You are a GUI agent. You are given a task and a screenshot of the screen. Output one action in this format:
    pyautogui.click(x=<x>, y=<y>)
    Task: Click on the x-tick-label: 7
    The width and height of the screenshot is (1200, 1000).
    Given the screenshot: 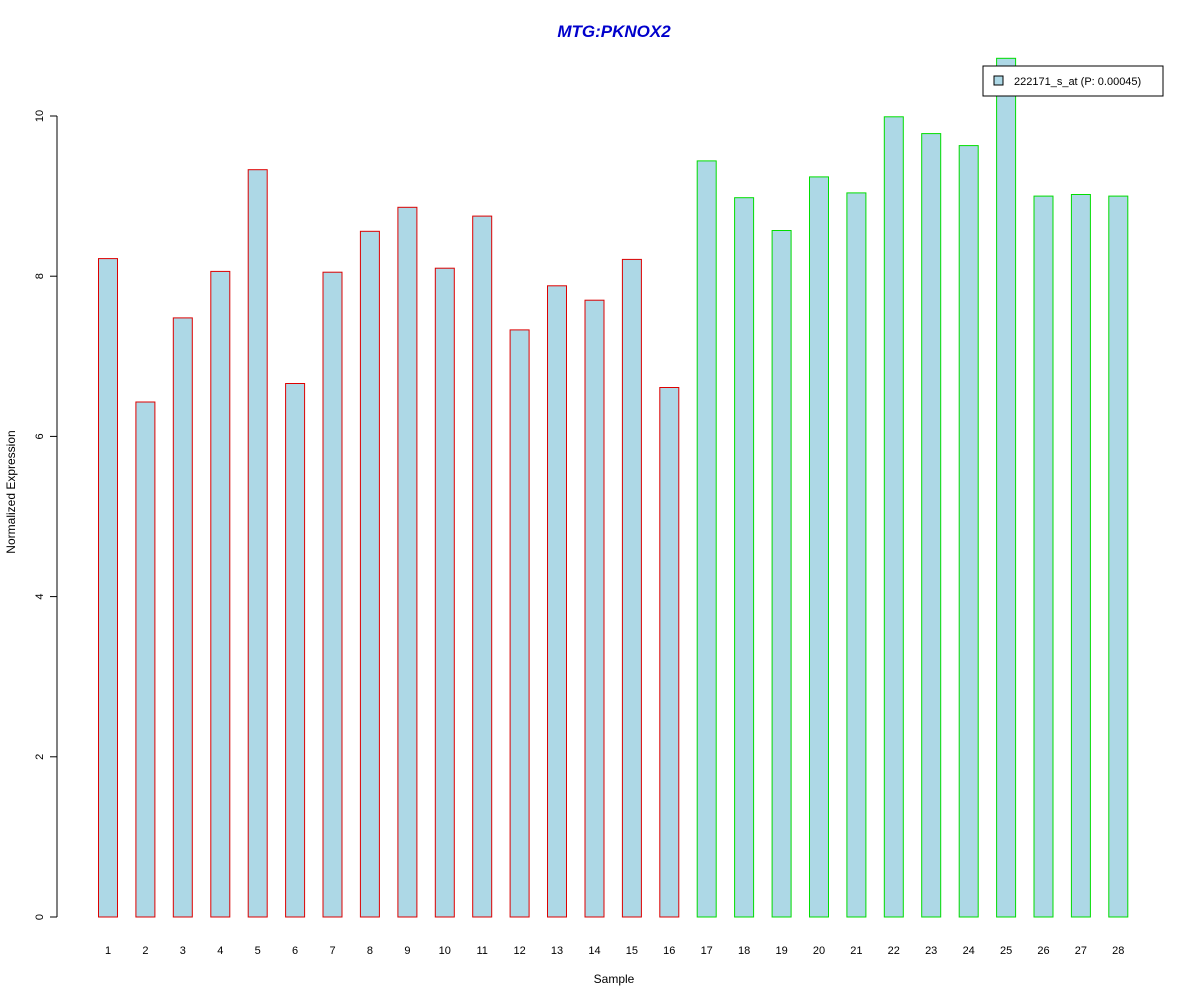 What is the action you would take?
    pyautogui.click(x=332, y=951)
    